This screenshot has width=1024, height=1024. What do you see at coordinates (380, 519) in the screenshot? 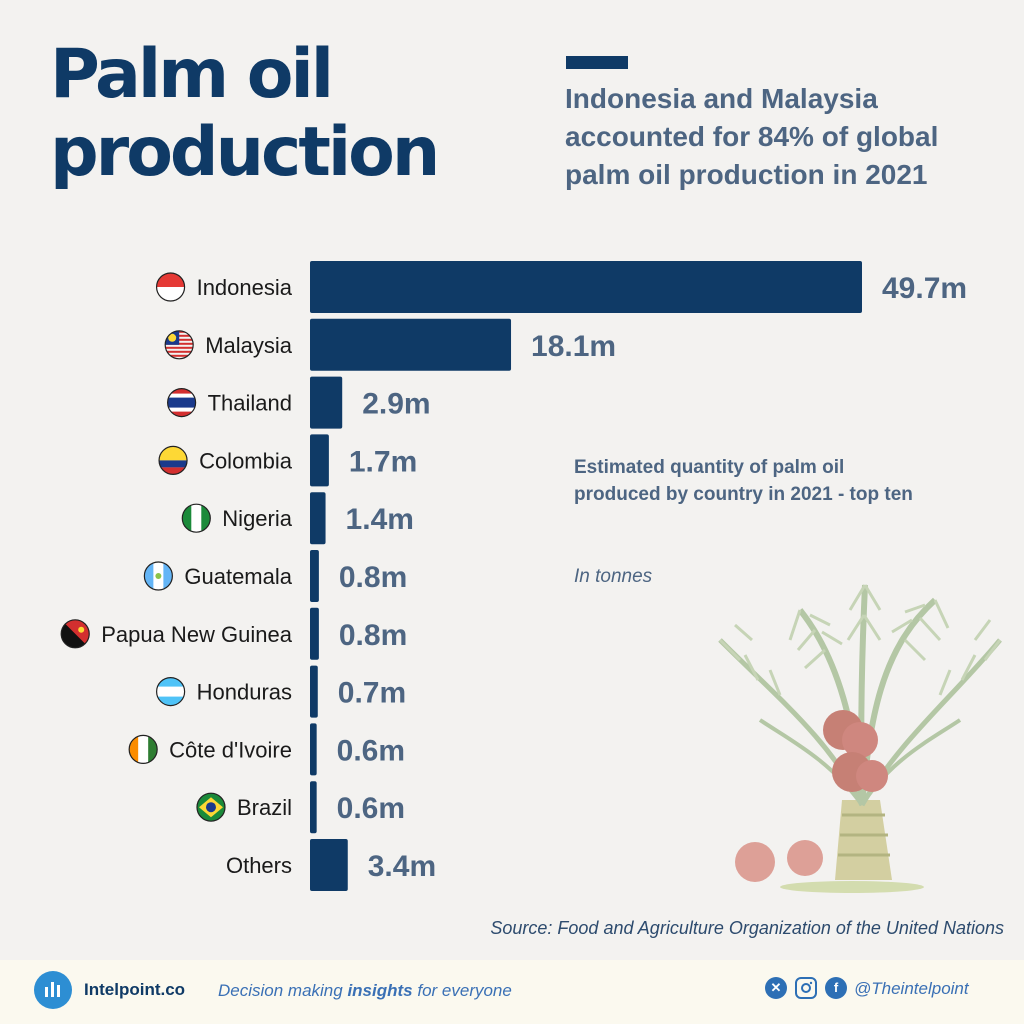
I see `data-label: 1.4m` at bounding box center [380, 519].